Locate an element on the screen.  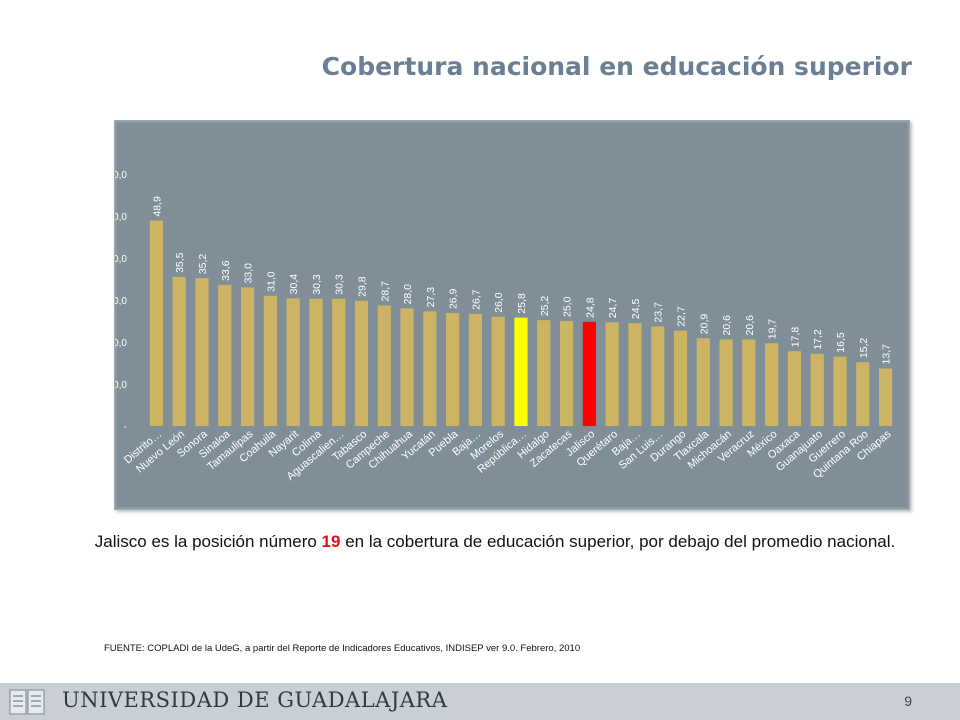
y-tick-label: 50,0 is located at coordinates (121, 217).